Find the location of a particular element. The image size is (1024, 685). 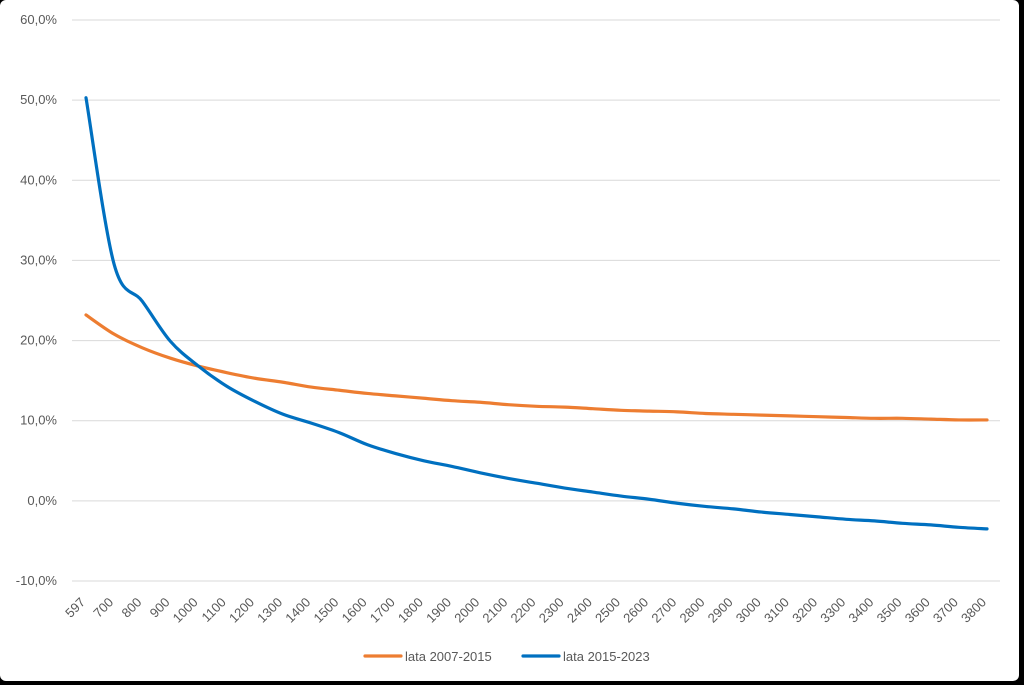

legend-item-1: lata 2007-2015 is located at coordinates (427, 656).